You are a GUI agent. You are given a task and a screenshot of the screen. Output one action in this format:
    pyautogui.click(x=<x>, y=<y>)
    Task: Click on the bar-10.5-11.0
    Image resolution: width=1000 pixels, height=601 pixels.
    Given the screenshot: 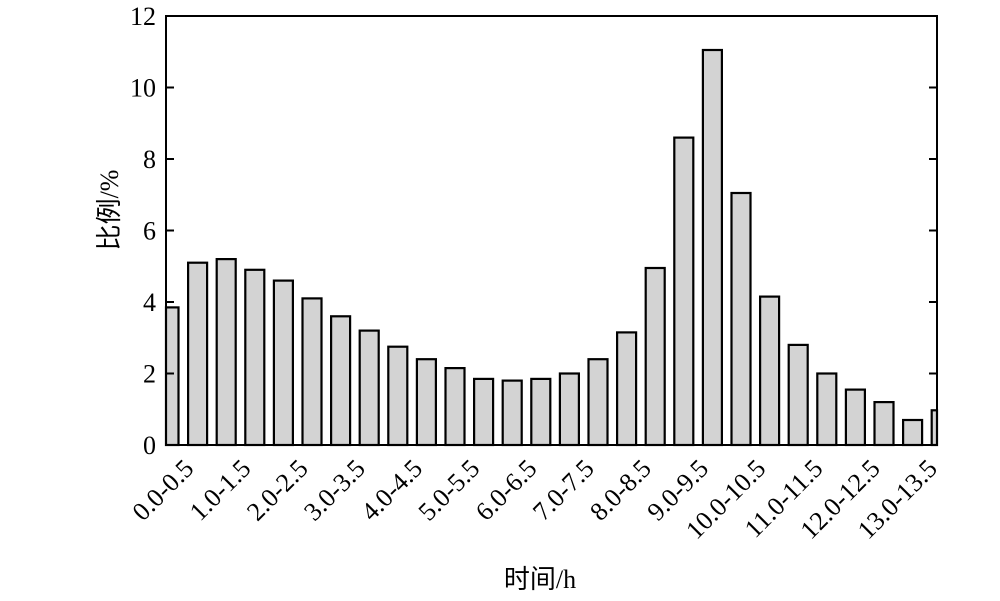 What is the action you would take?
    pyautogui.click(x=769, y=371)
    